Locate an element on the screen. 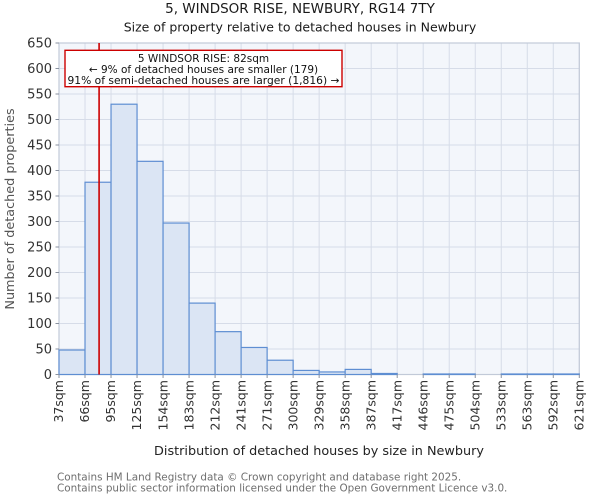  y-tick-label: 150 is located at coordinates (39, 299).